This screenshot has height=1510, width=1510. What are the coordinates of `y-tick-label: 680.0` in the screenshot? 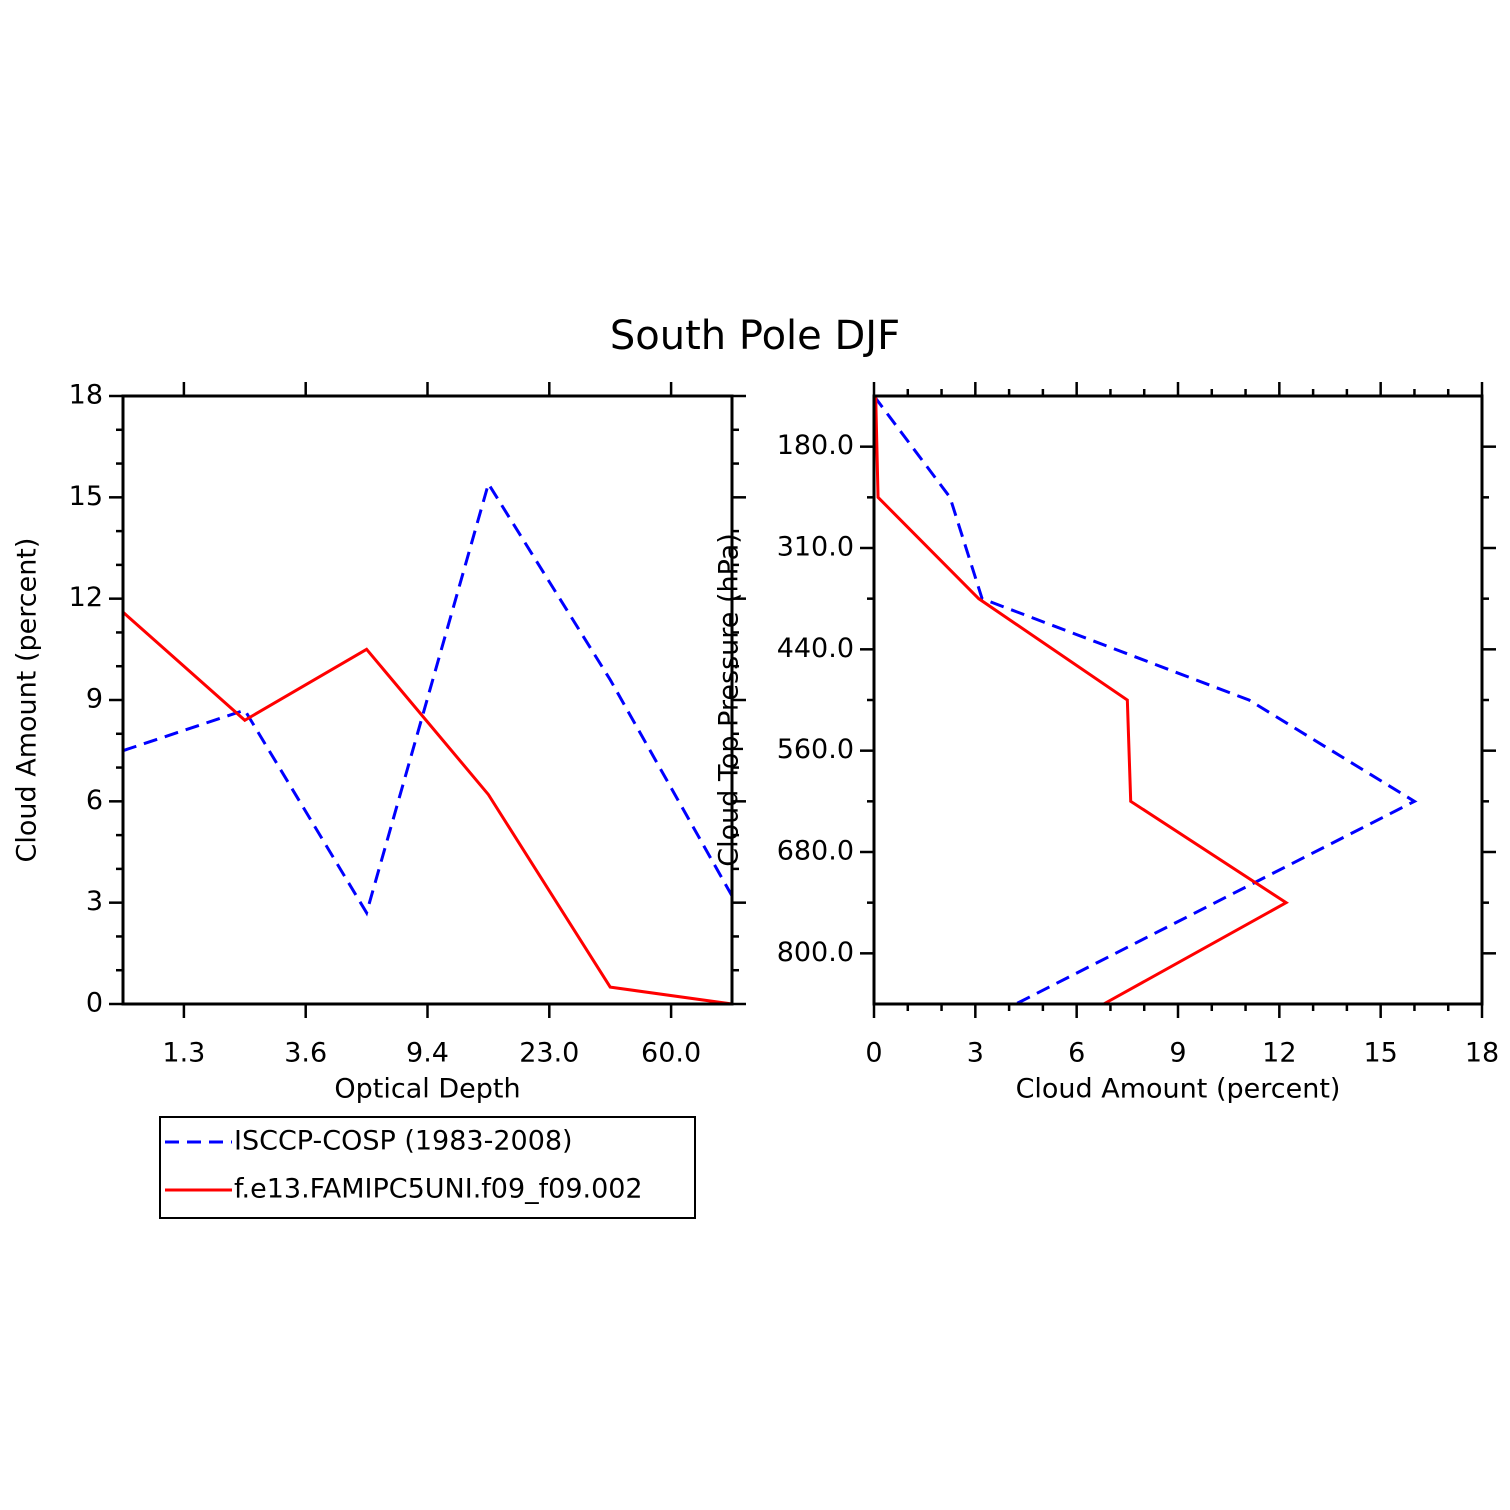 It's located at (815, 851).